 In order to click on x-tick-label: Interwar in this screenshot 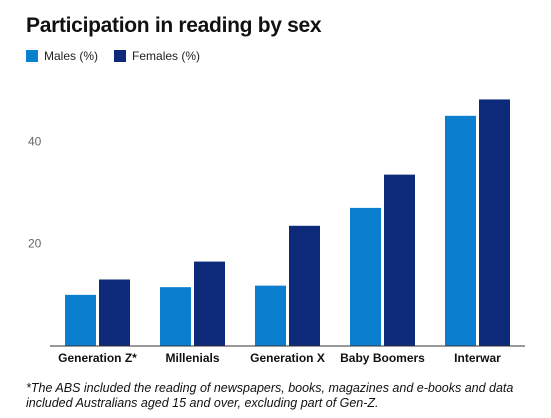, I will do `click(477, 358)`.